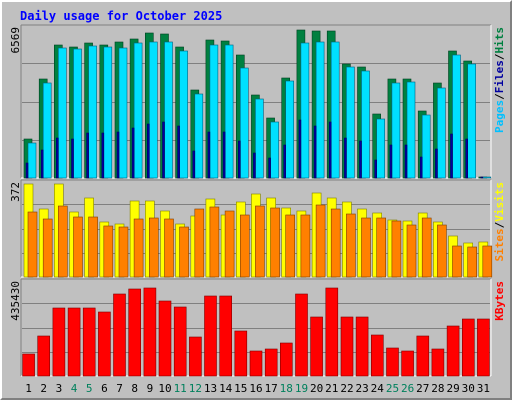 The height and width of the screenshot is (400, 512). I want to click on x-tick-day-3: 3, so click(59, 388).